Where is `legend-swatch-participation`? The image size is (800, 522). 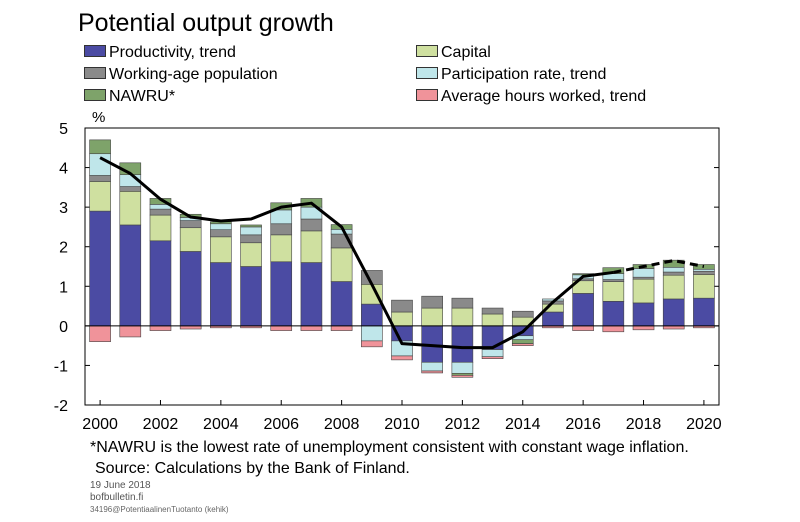
legend-swatch-participation is located at coordinates (427, 73).